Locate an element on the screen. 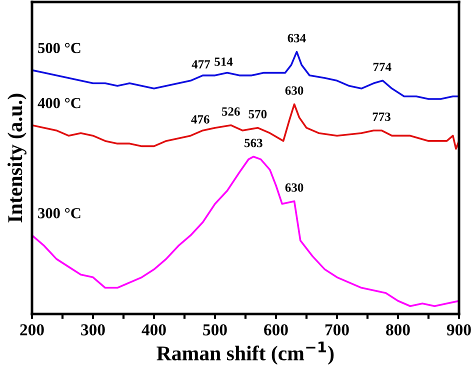 This screenshot has height=381, width=474. x-tick-label: 500 is located at coordinates (215, 330).